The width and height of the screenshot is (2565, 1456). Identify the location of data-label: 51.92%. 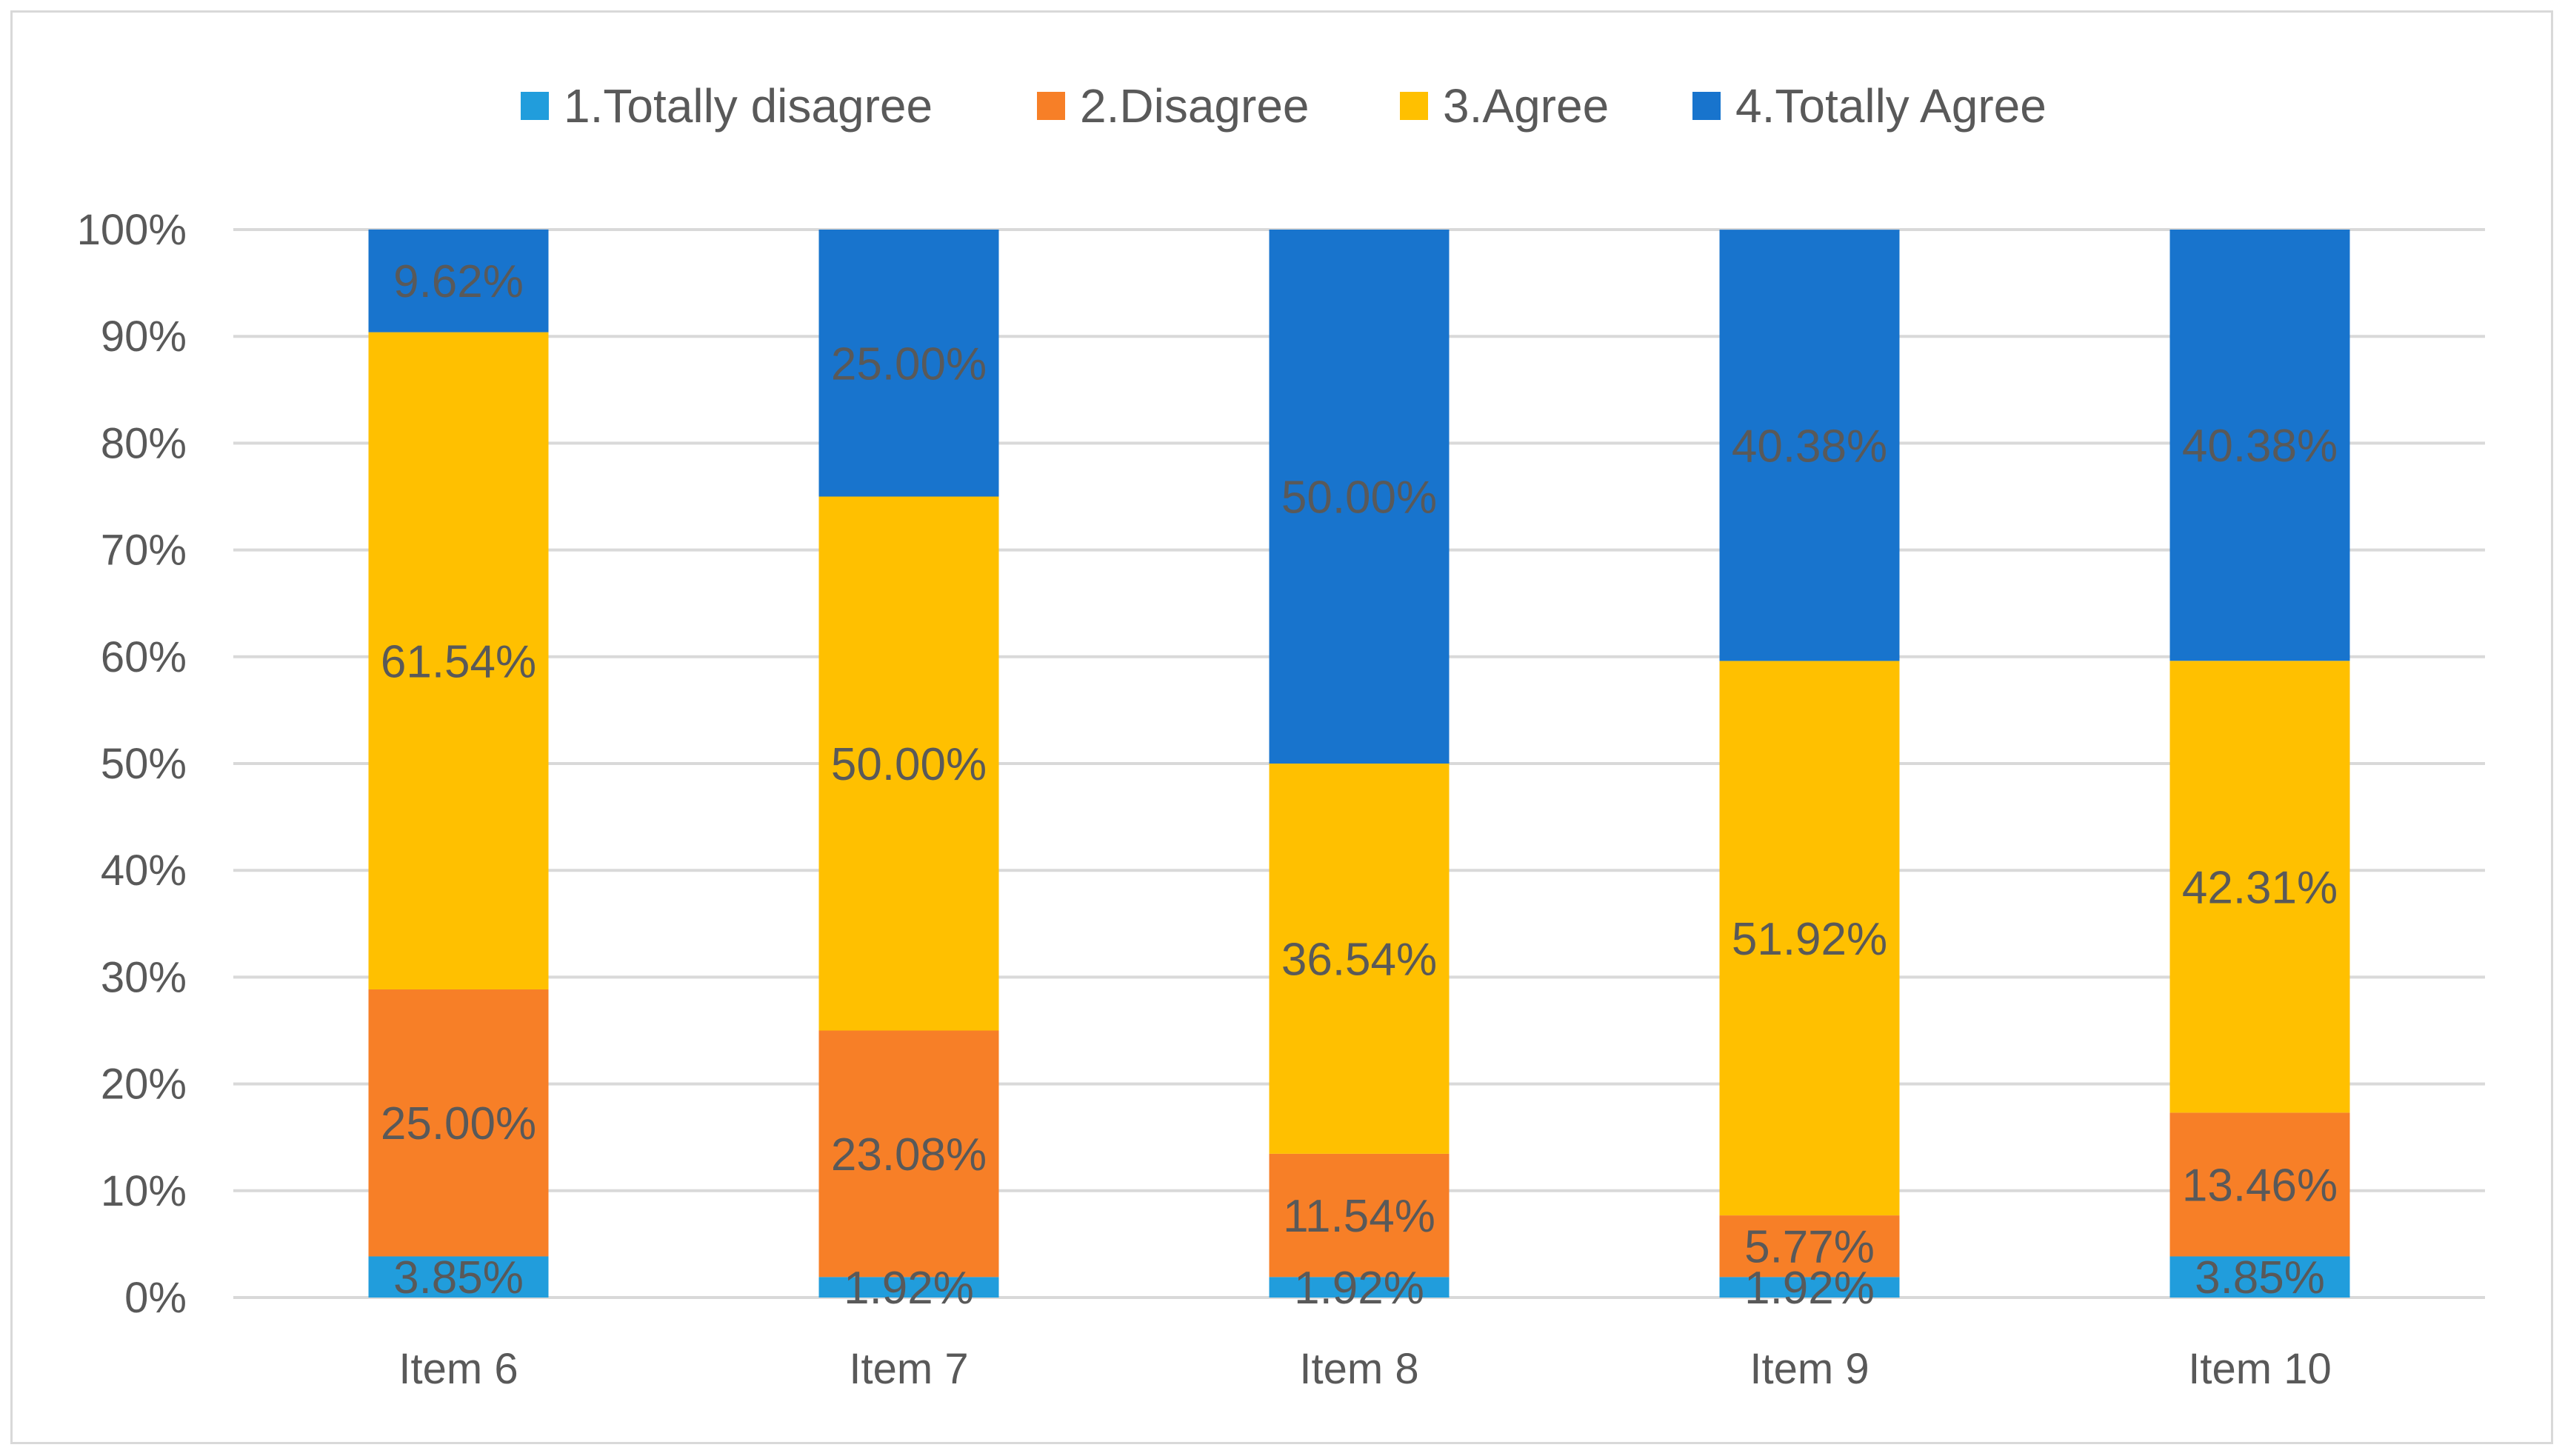
(1809, 939).